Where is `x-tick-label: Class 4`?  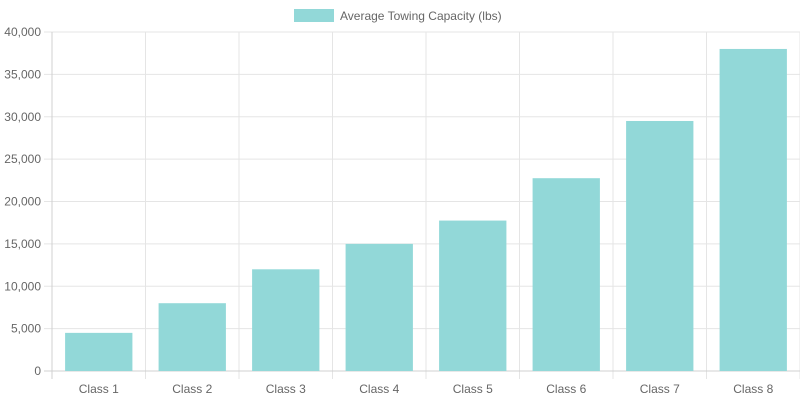 x-tick-label: Class 4 is located at coordinates (379, 389).